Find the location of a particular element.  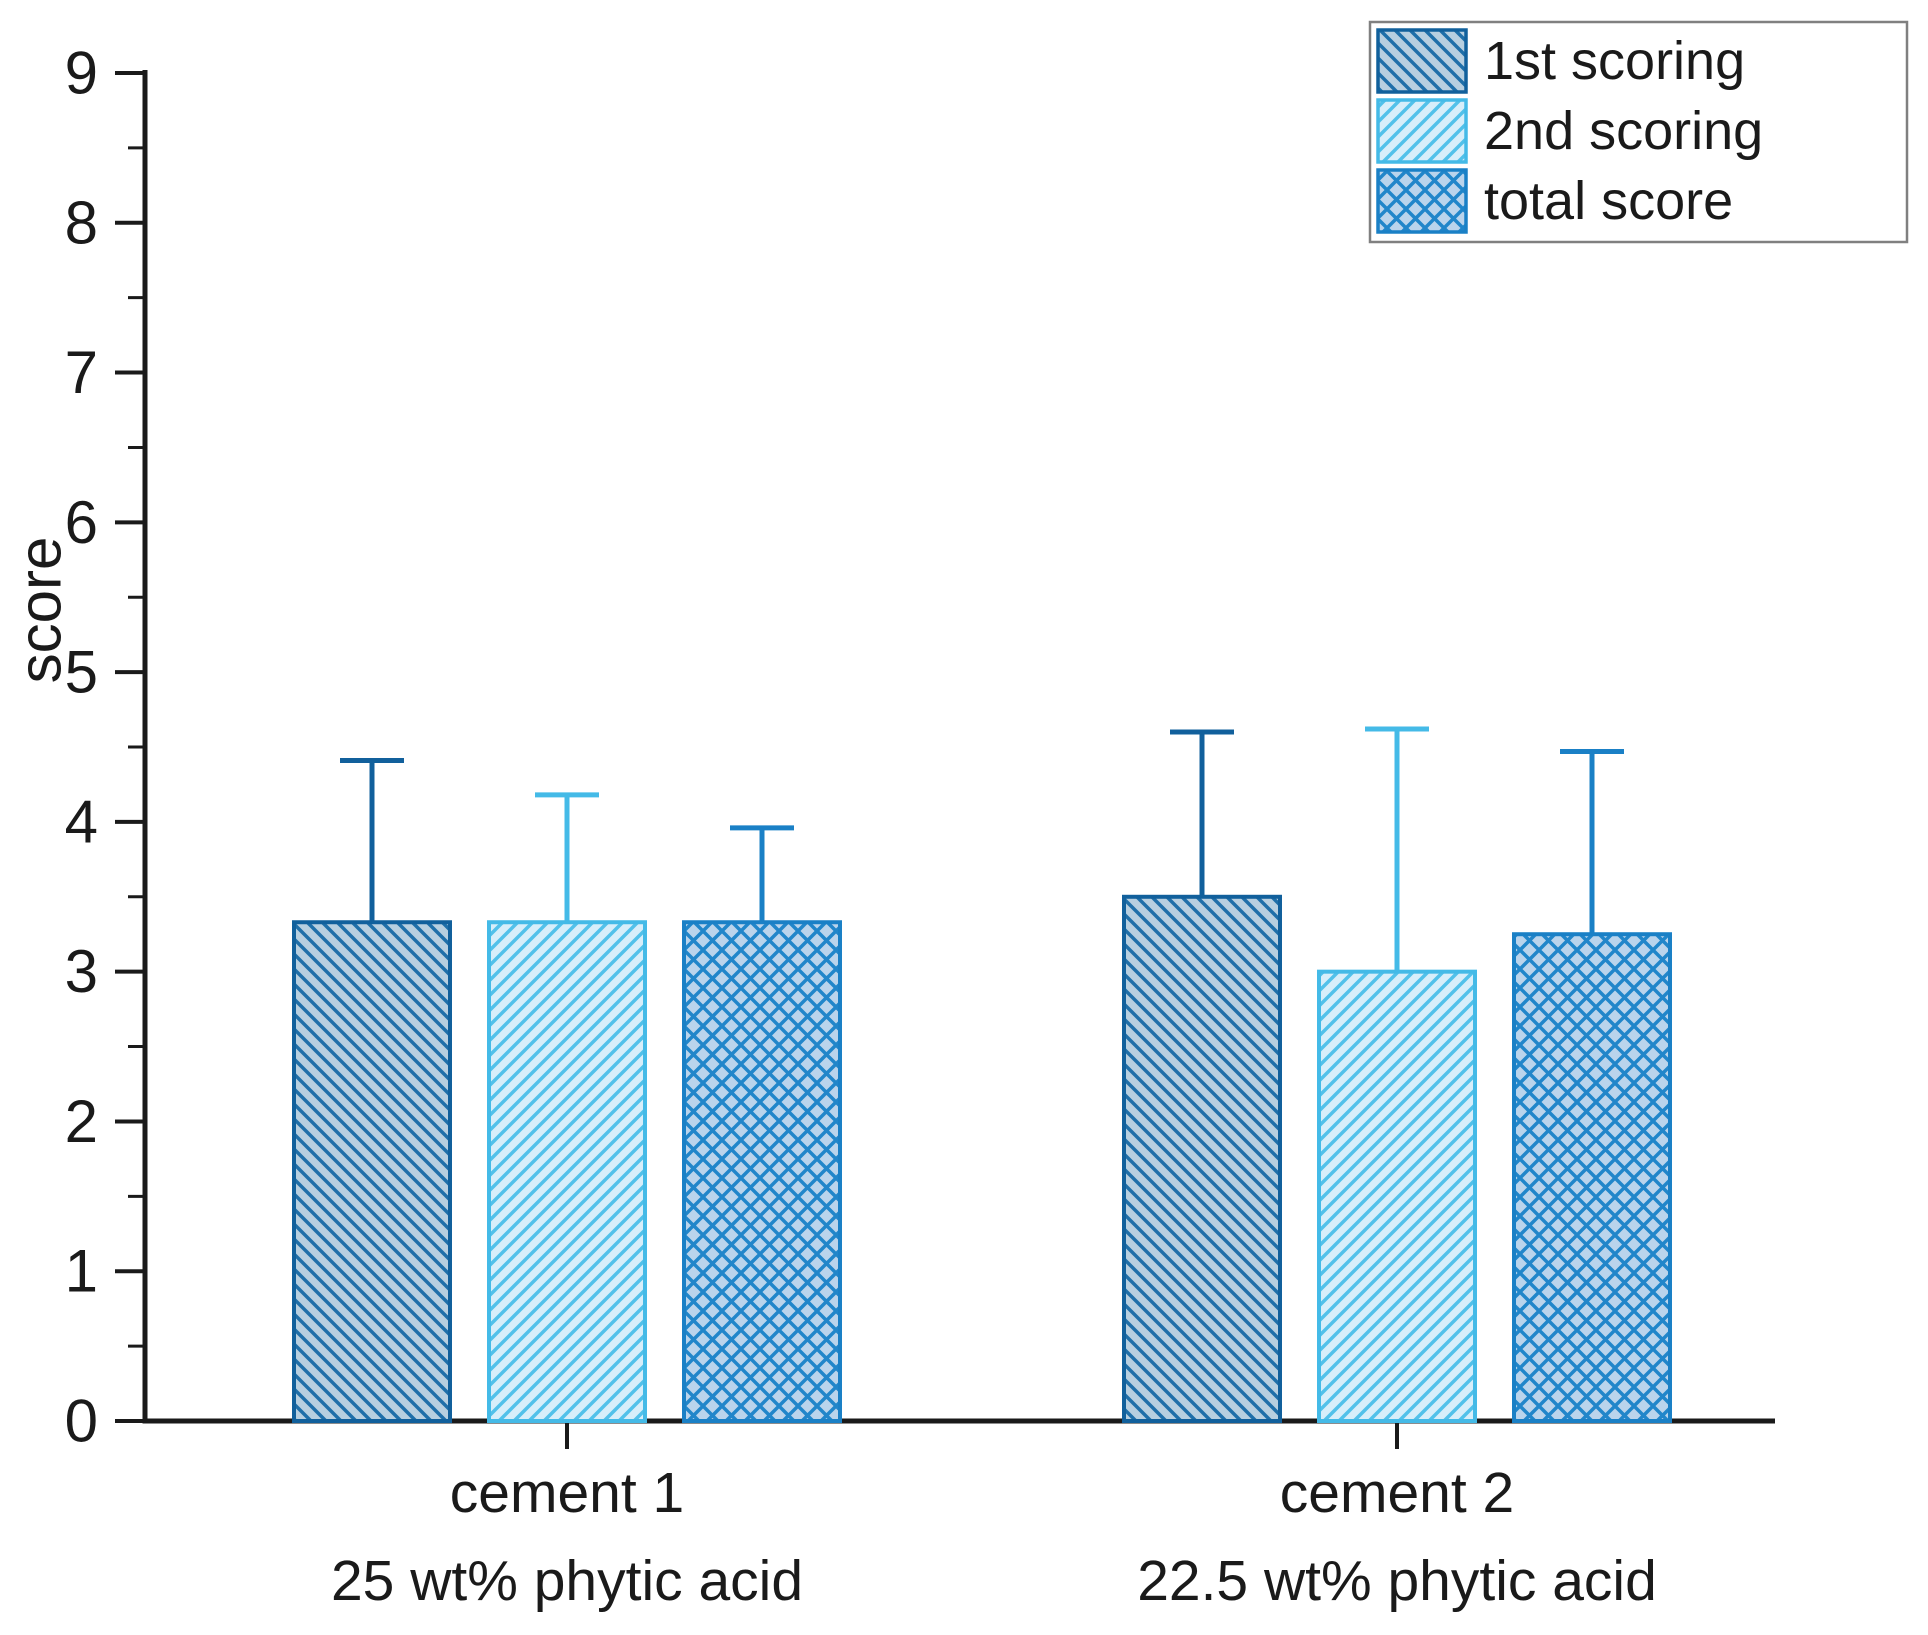

y-tick-label: 9 is located at coordinates (81, 73).